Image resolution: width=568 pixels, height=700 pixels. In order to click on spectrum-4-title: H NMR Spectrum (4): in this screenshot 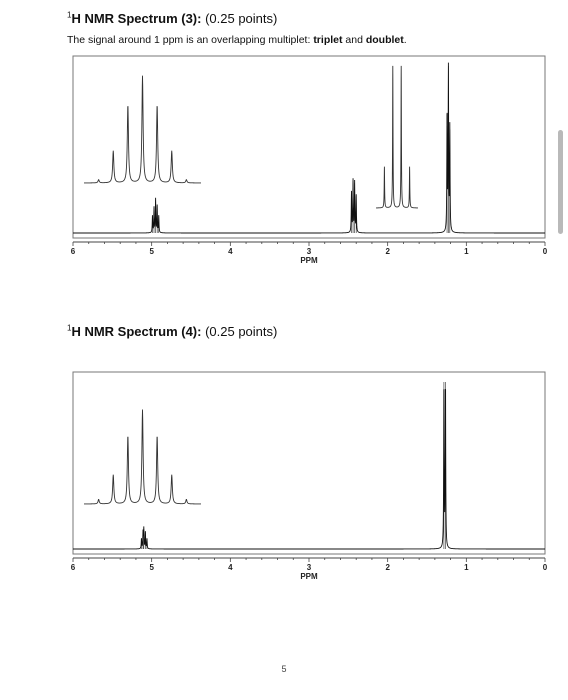, I will do `click(136, 331)`.